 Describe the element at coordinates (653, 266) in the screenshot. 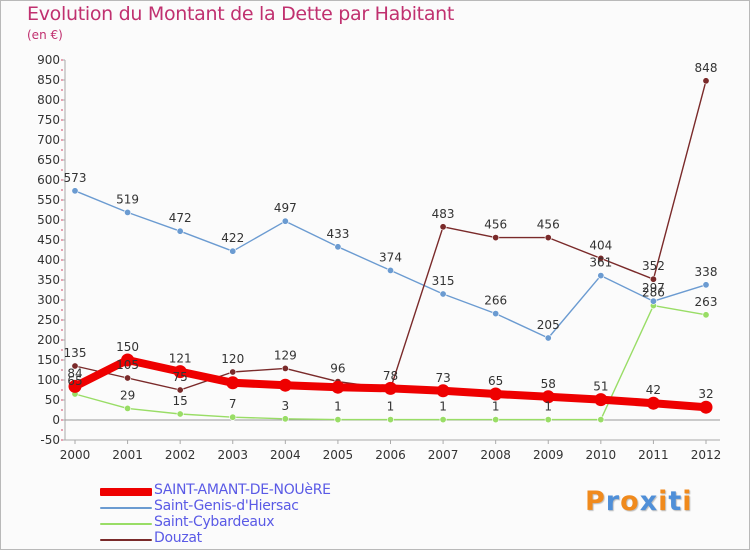

I see `data-label: 352` at that location.